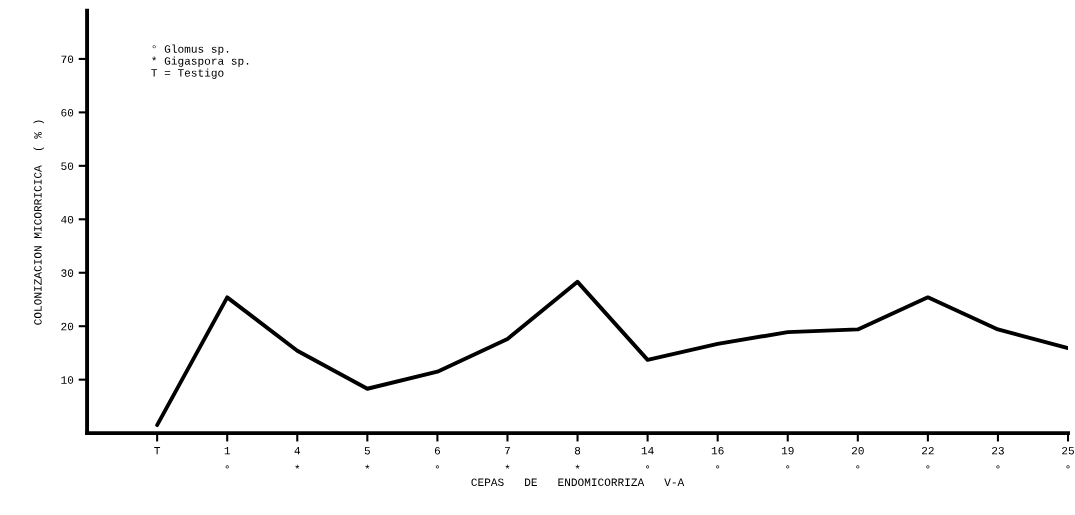  Describe the element at coordinates (437, 457) in the screenshot. I see `x-tick-label: 6 °` at that location.